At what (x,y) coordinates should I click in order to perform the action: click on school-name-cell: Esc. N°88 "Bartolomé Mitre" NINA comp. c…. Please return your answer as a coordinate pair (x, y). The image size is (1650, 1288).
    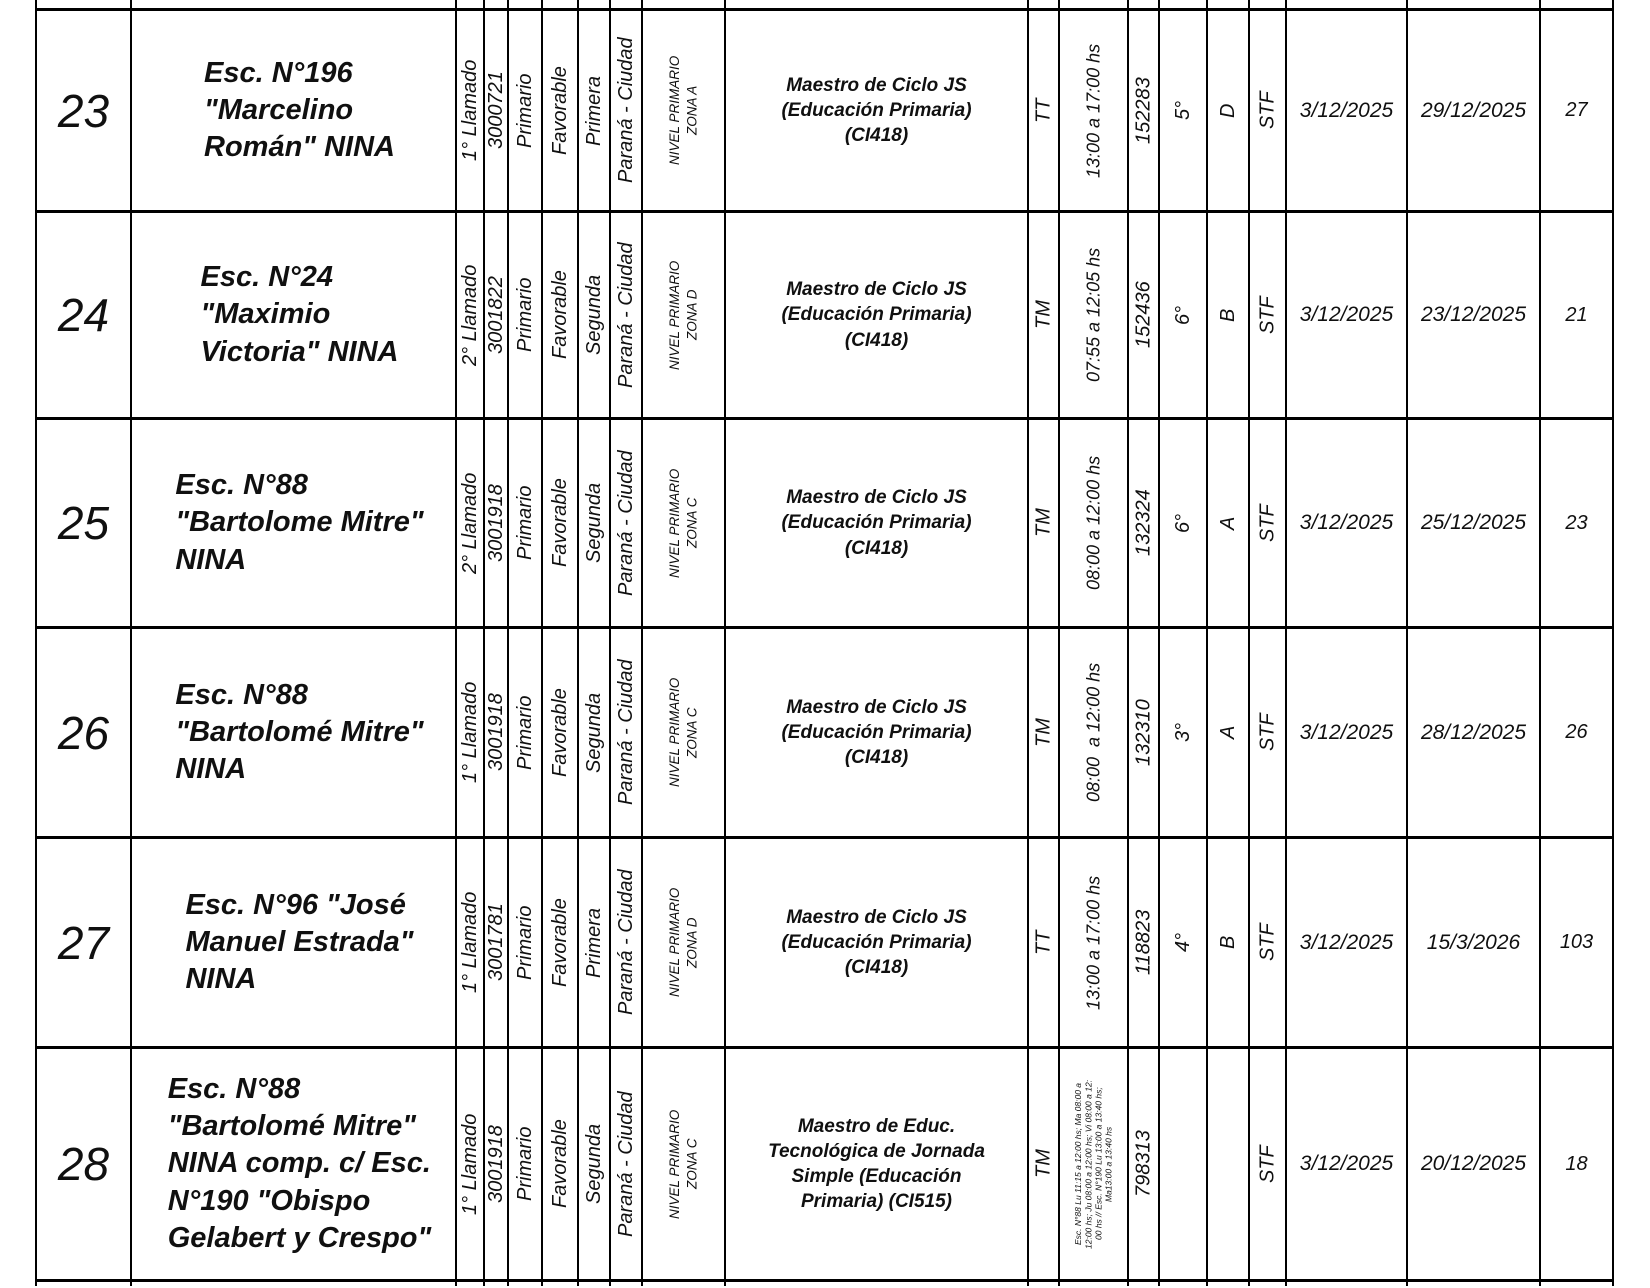
    Looking at the image, I should click on (293, 1164).